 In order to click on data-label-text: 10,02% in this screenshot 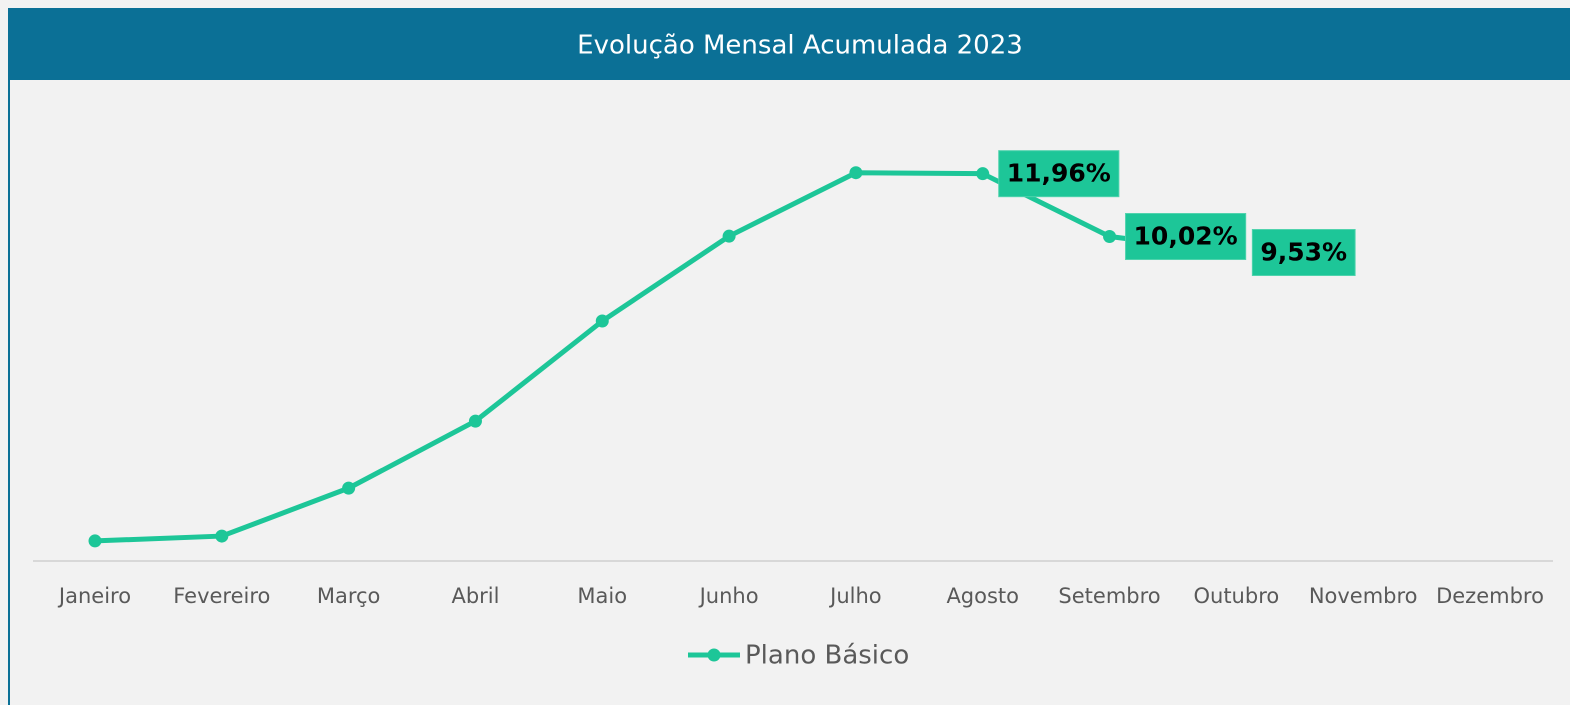, I will do `click(1186, 236)`.